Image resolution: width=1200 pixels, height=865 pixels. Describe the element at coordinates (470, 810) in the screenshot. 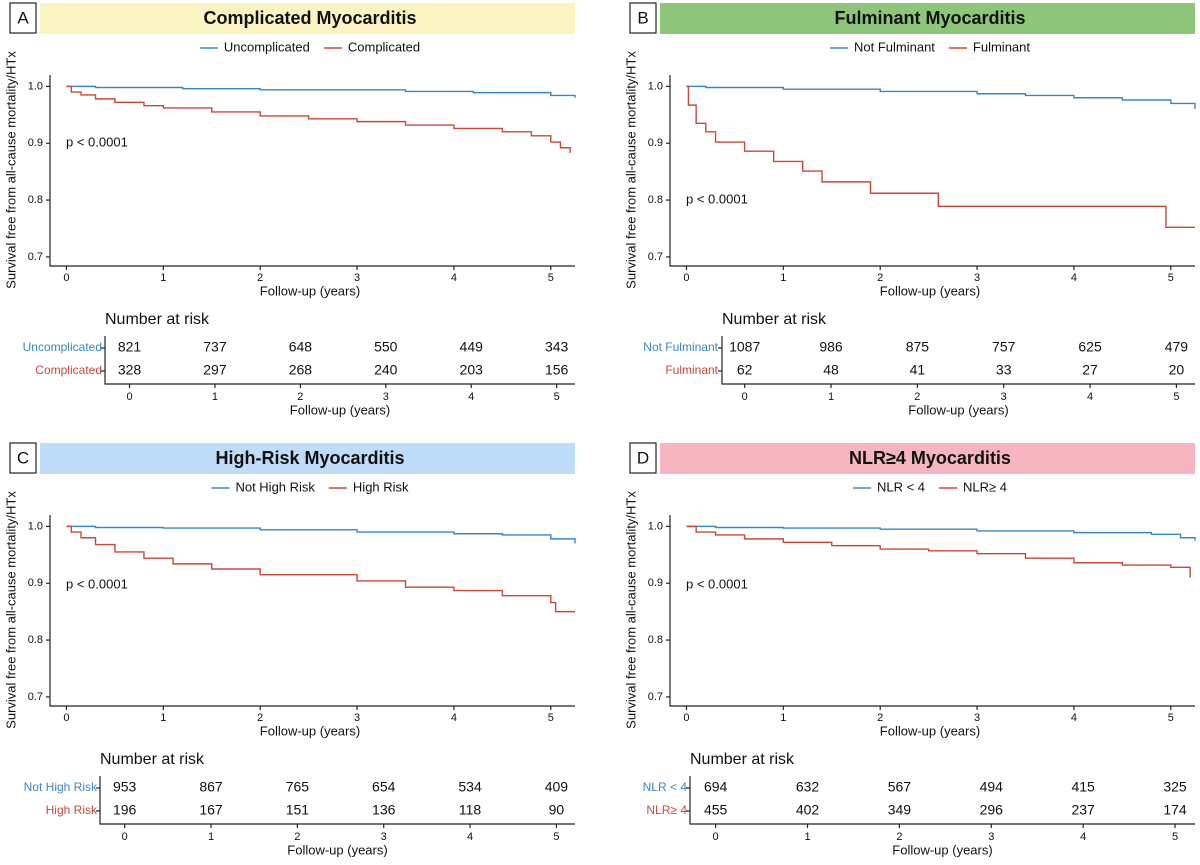

I see `risk-count: 118` at that location.